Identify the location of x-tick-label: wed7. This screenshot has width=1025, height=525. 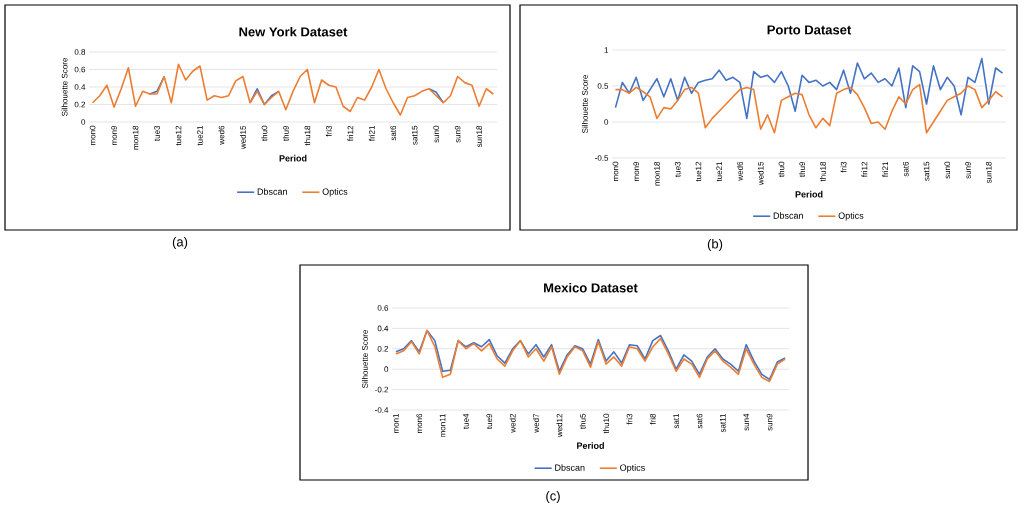
(536, 423).